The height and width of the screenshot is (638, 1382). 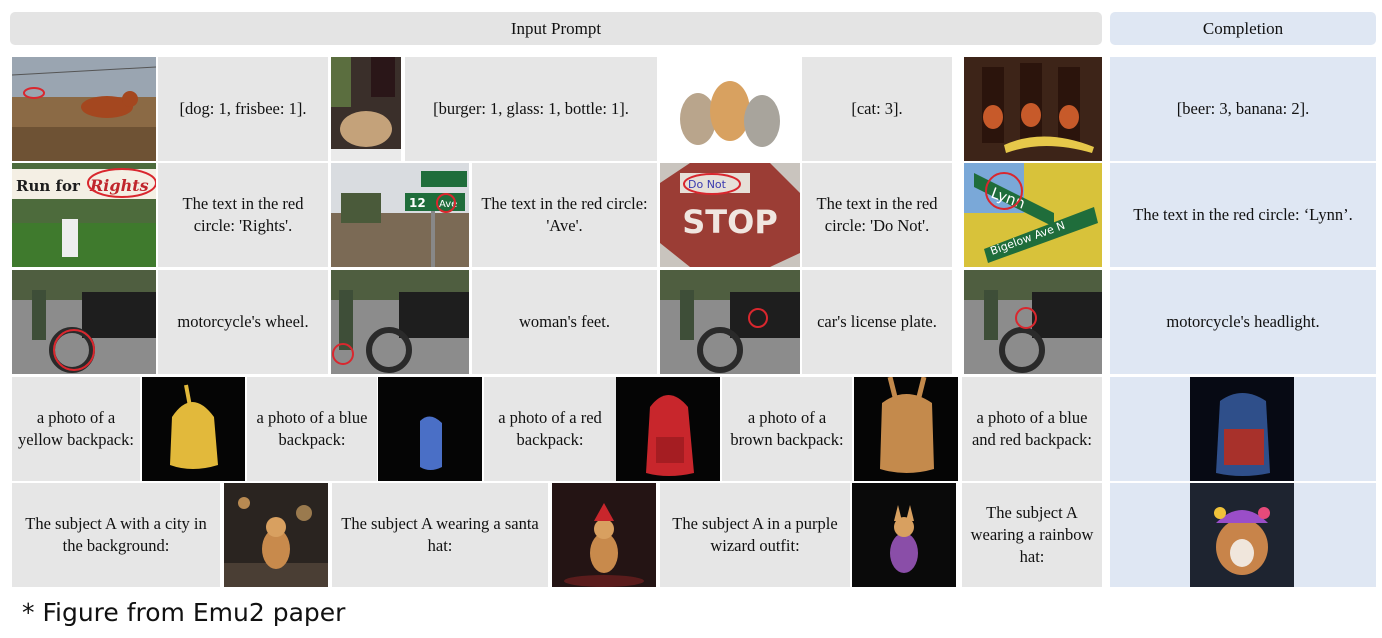 I want to click on red-backpack-photo, so click(x=668, y=429).